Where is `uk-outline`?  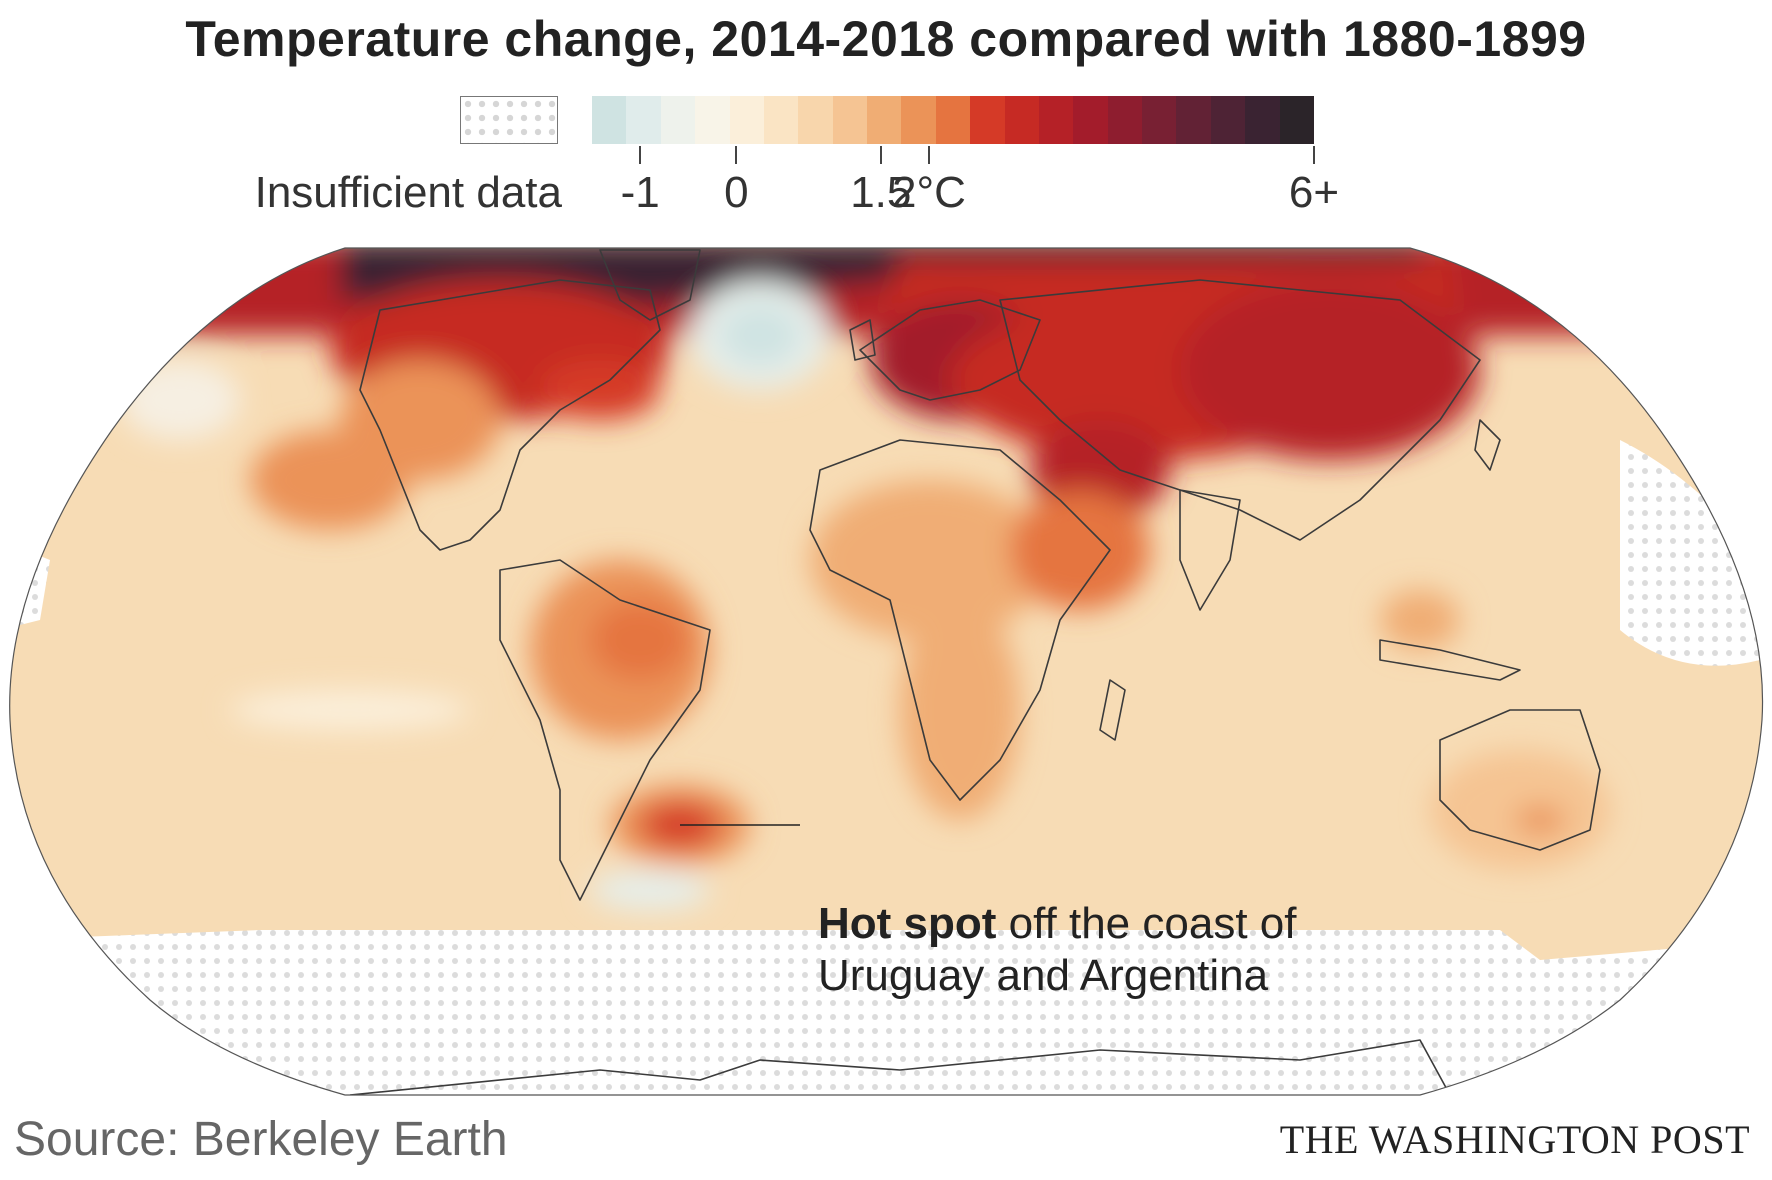 uk-outline is located at coordinates (862, 340).